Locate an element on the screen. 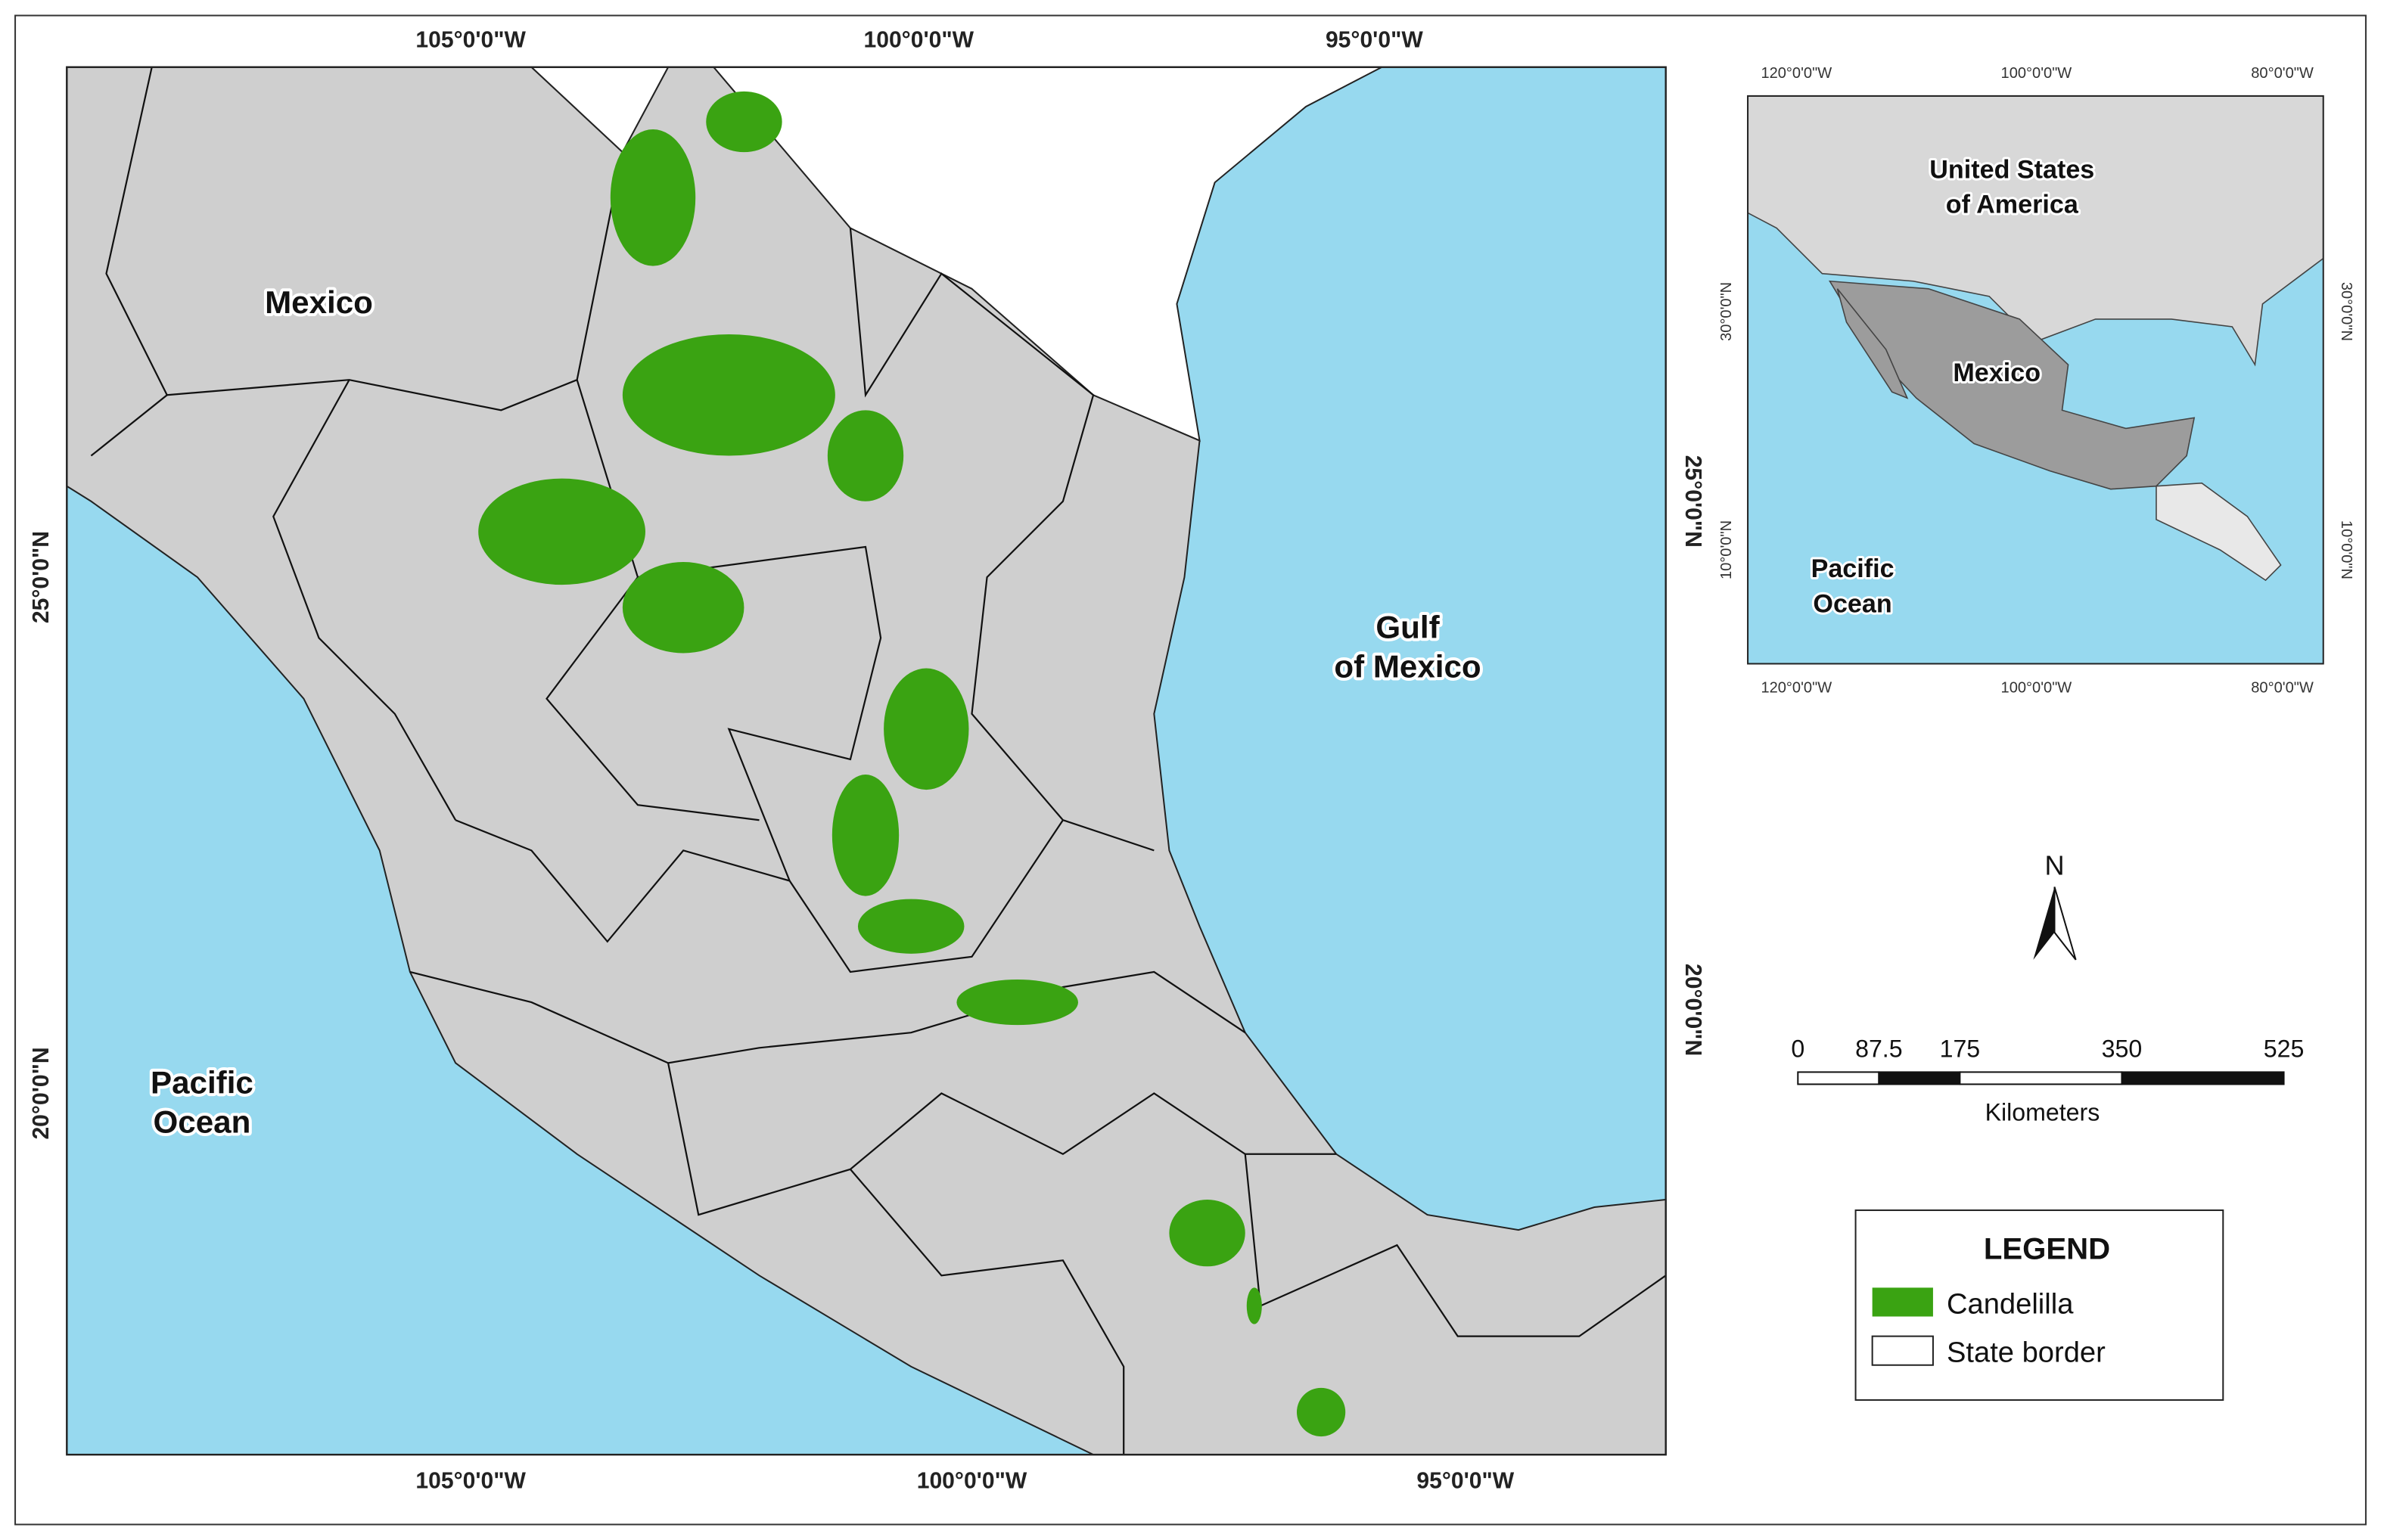 Image resolution: width=2381 pixels, height=1540 pixels. north-arrow: N is located at coordinates (2055, 905).